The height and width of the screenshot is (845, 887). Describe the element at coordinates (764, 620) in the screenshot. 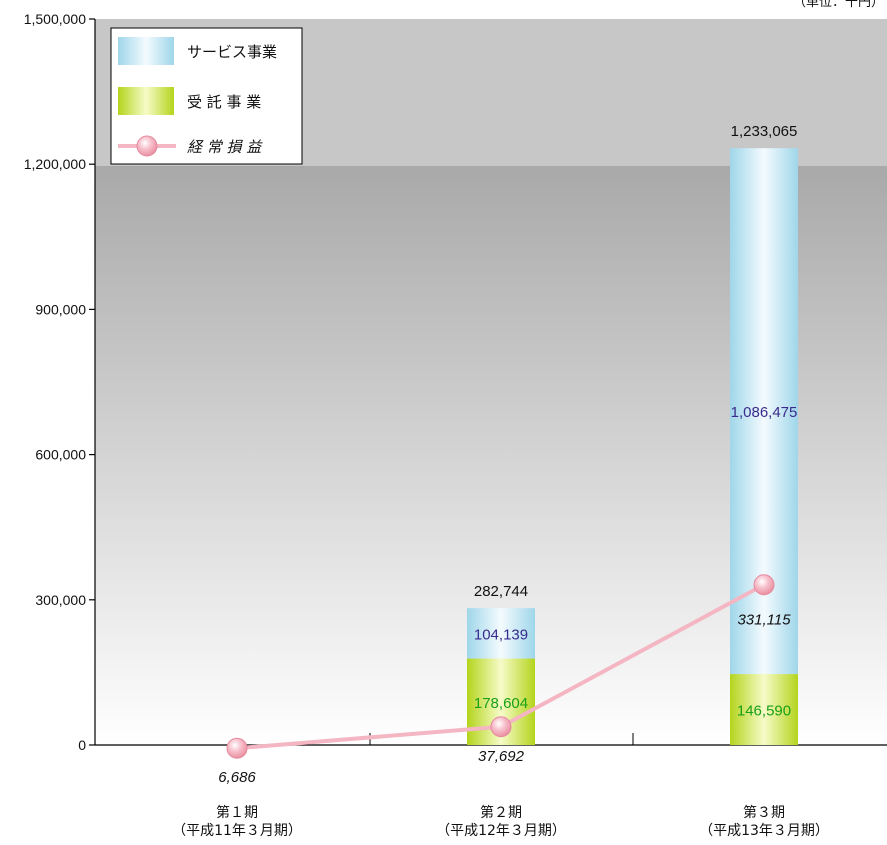

I see `profit-value-label: 331,115` at that location.